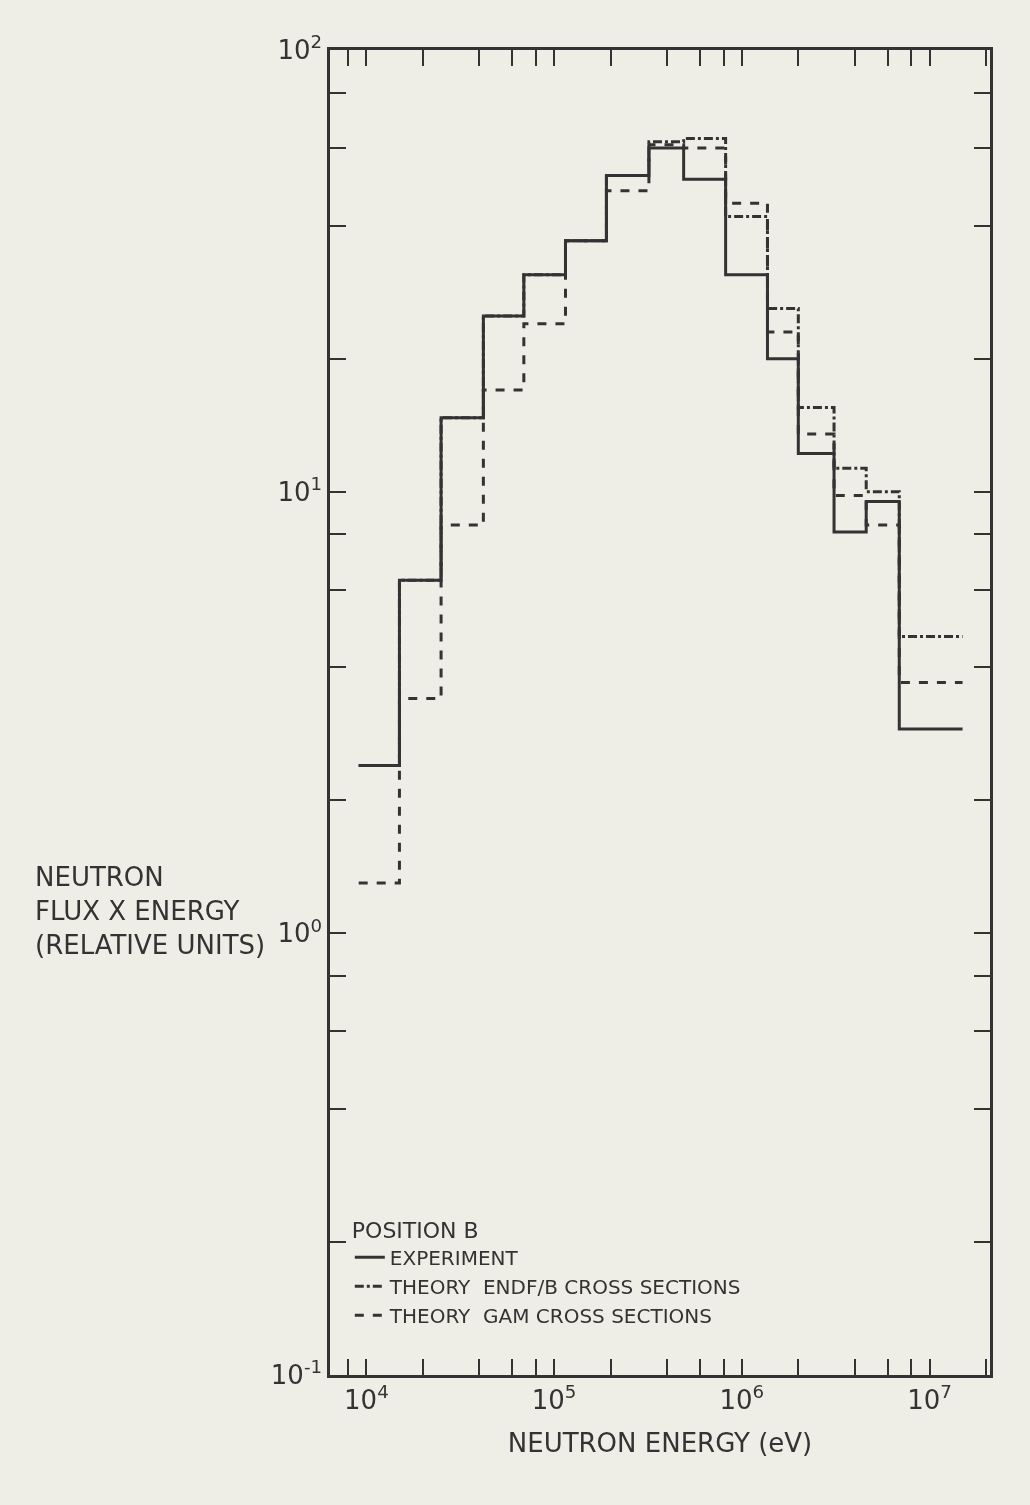 The height and width of the screenshot is (1505, 1030). Describe the element at coordinates (554, 1398) in the screenshot. I see `x-tick-label: 10$^{5}$` at that location.